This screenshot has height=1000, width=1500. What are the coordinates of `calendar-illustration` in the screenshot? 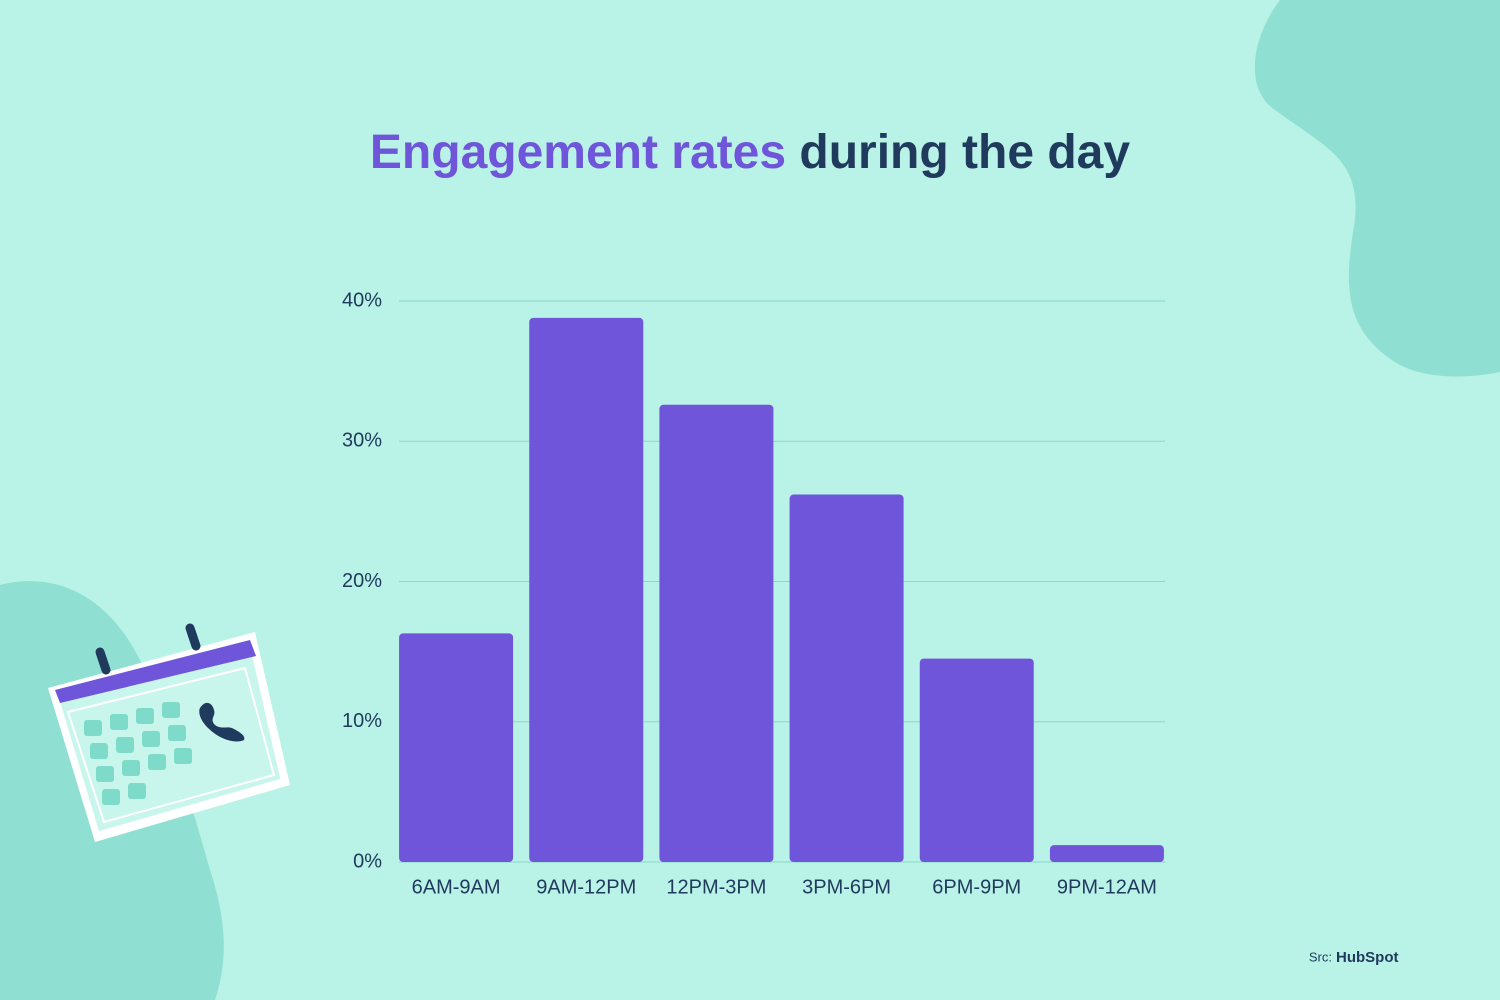 It's located at (169, 732).